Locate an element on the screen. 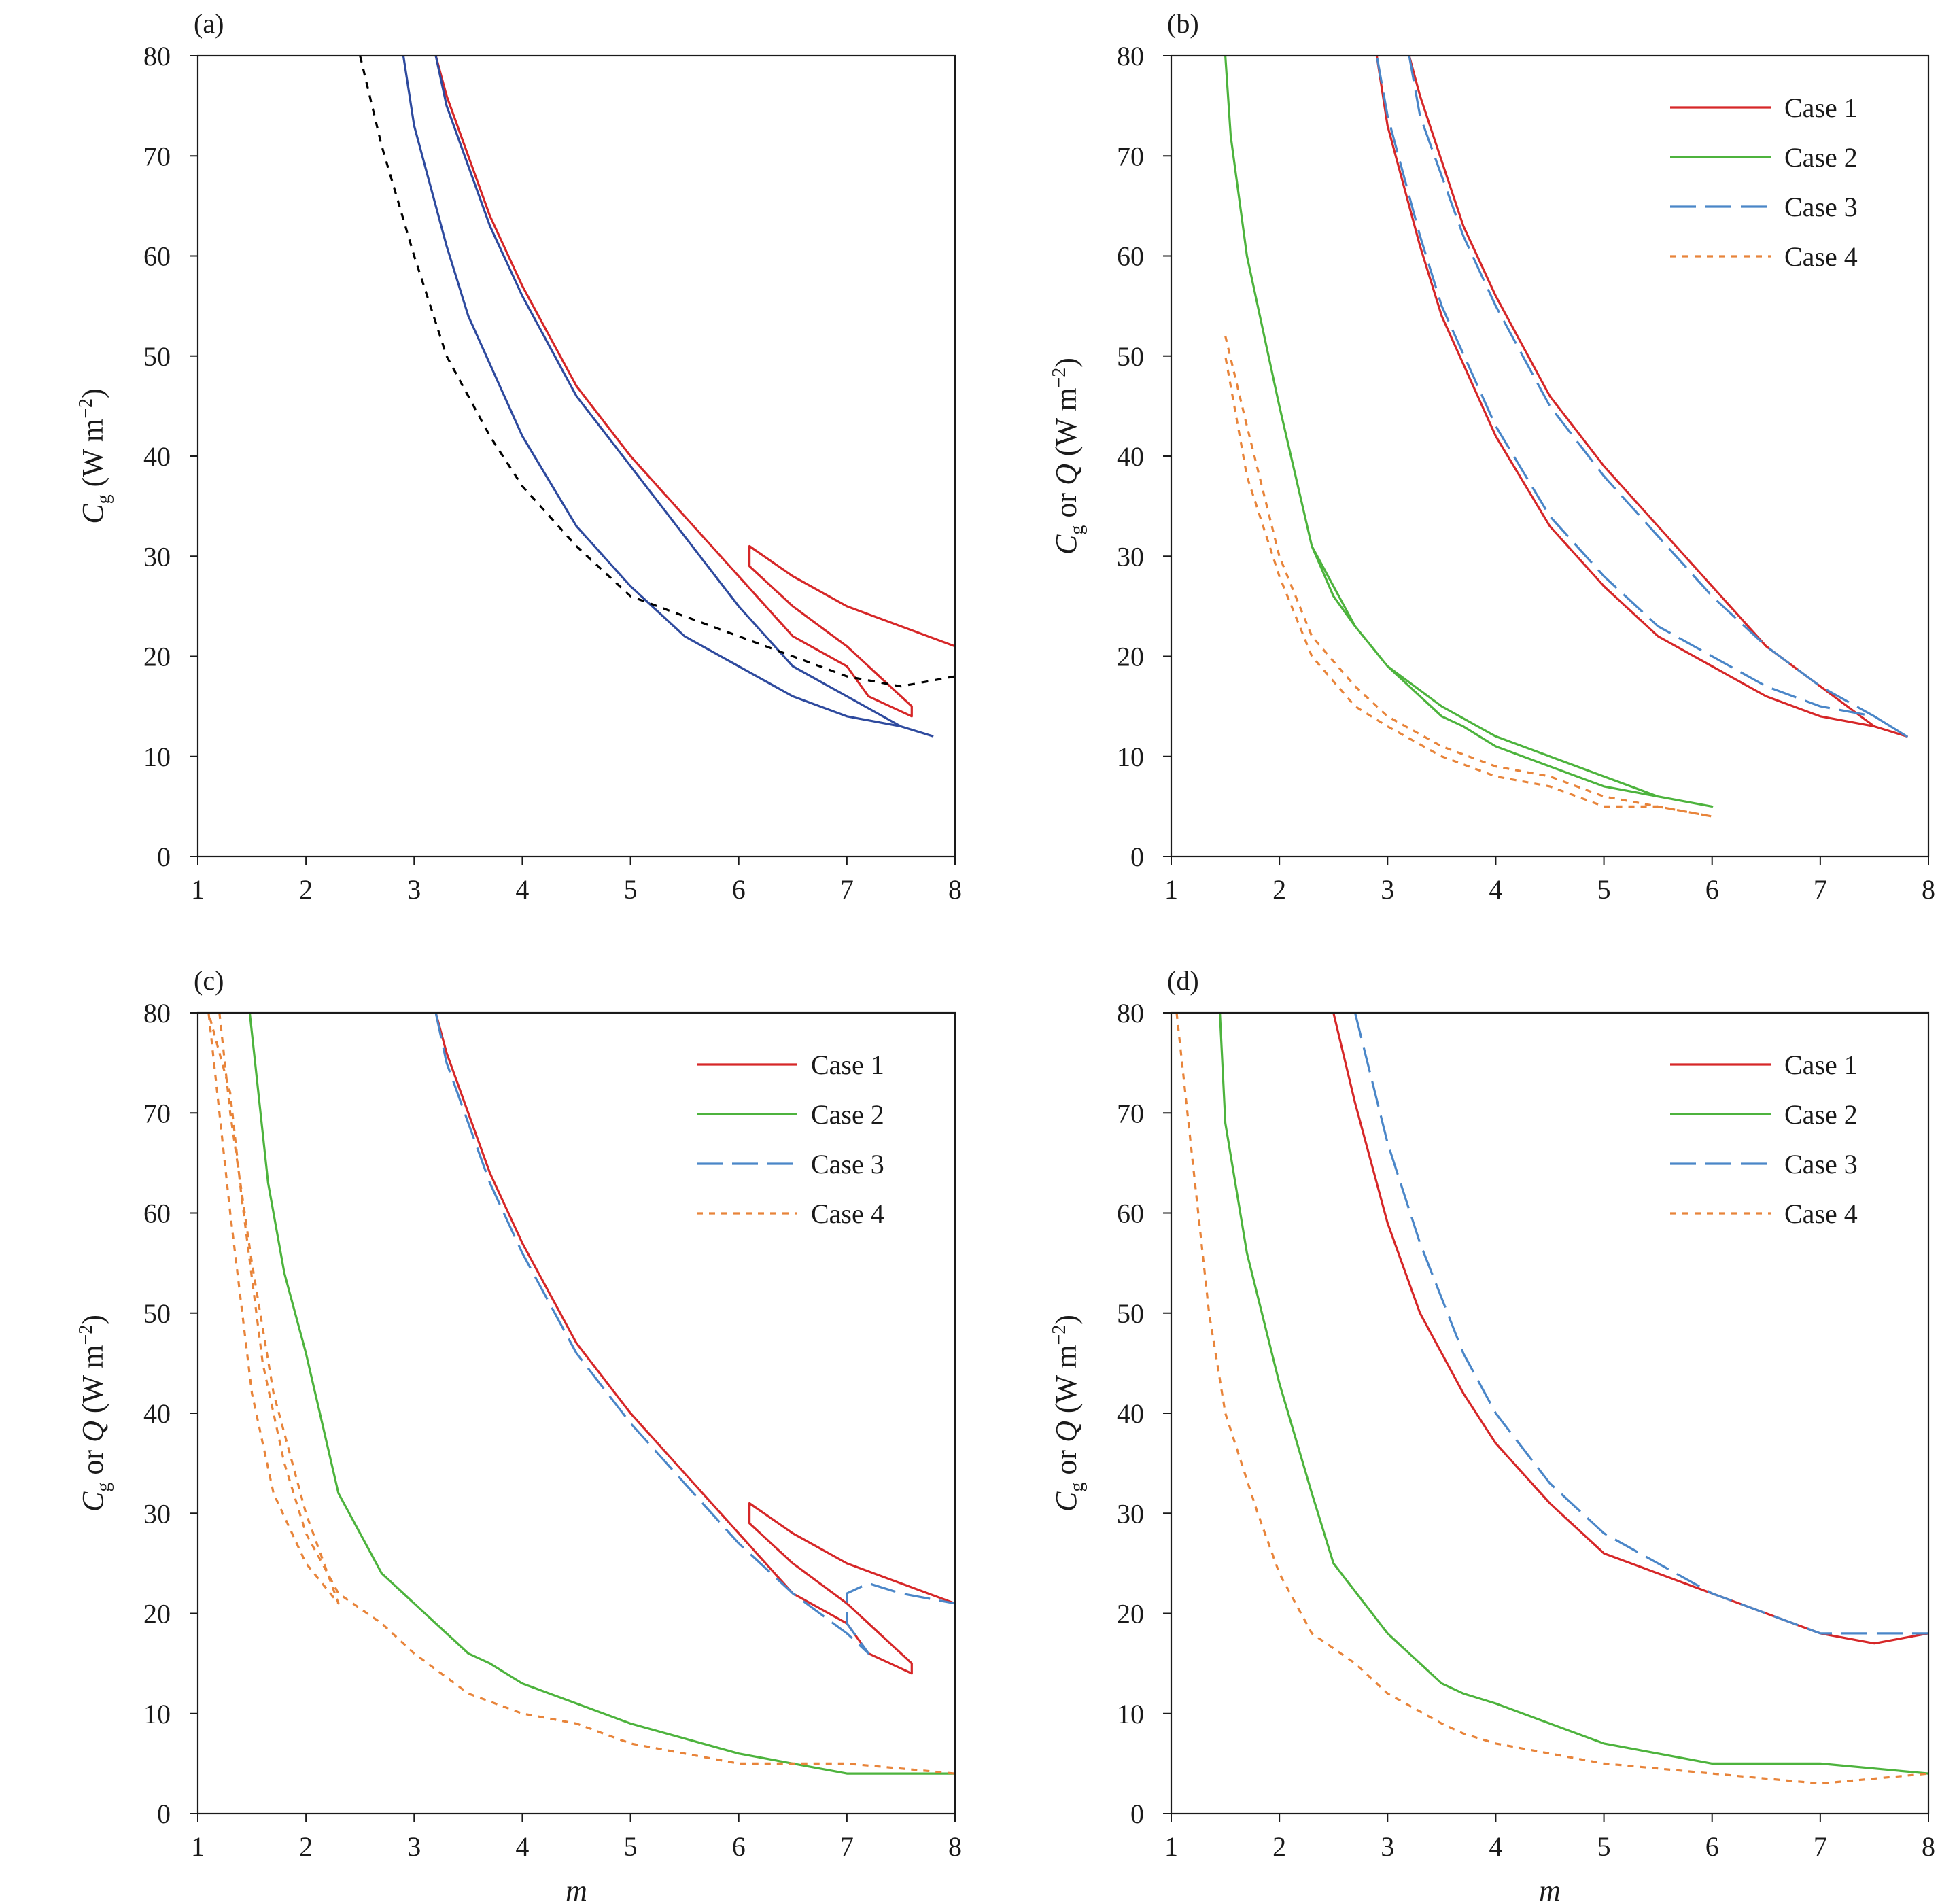 The height and width of the screenshot is (1904, 1940). x-axis-title: m is located at coordinates (1550, 1889).